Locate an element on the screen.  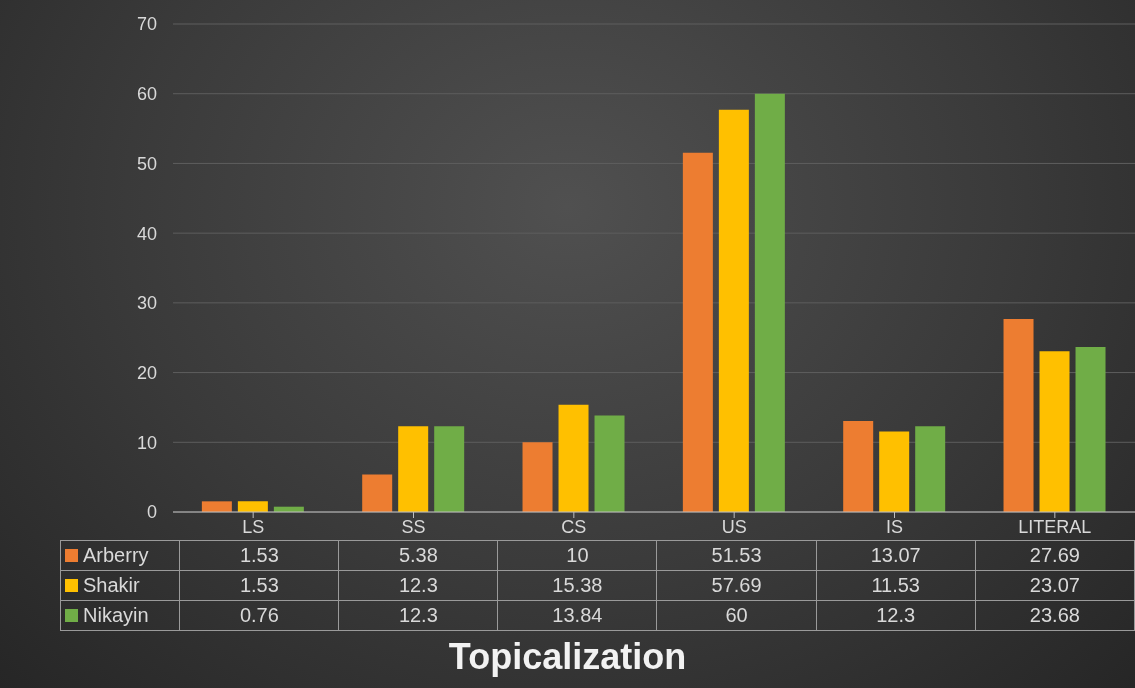
y-tick-label: 40 is located at coordinates (146, 233).